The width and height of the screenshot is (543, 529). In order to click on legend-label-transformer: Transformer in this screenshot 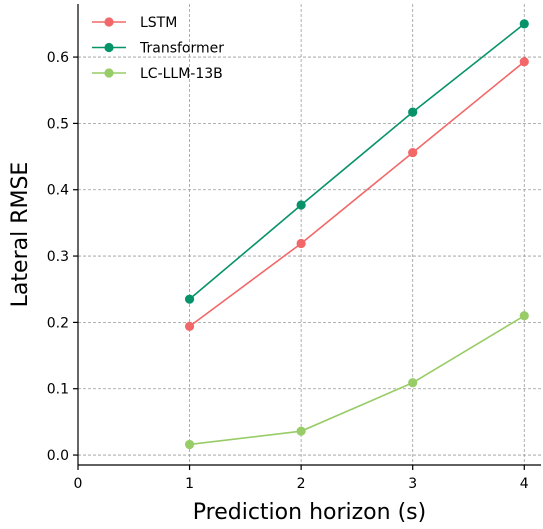, I will do `click(181, 49)`.